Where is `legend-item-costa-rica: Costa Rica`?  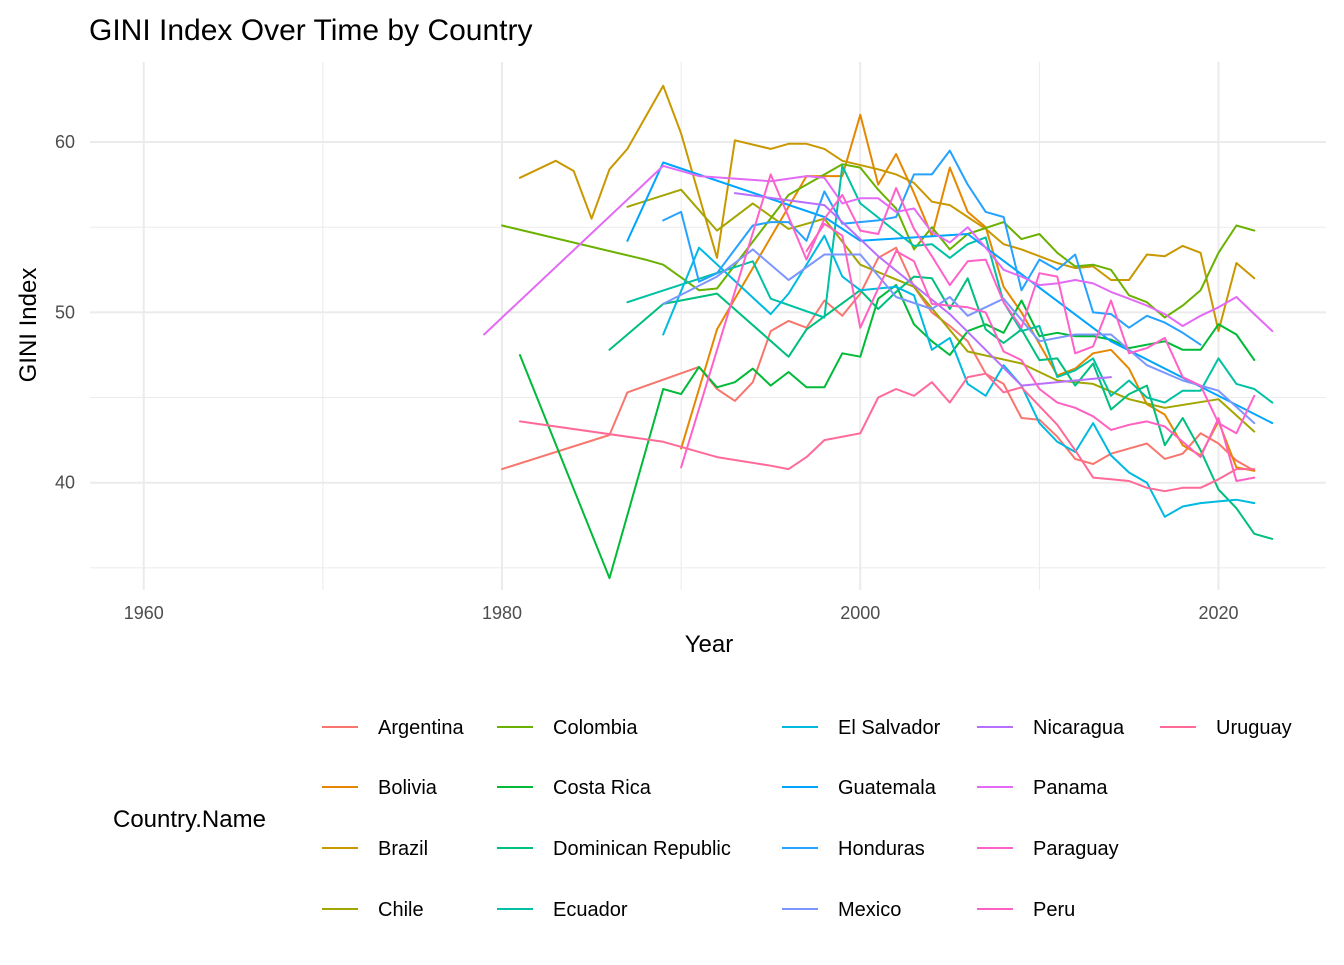
legend-item-costa-rica: Costa Rica is located at coordinates (574, 788).